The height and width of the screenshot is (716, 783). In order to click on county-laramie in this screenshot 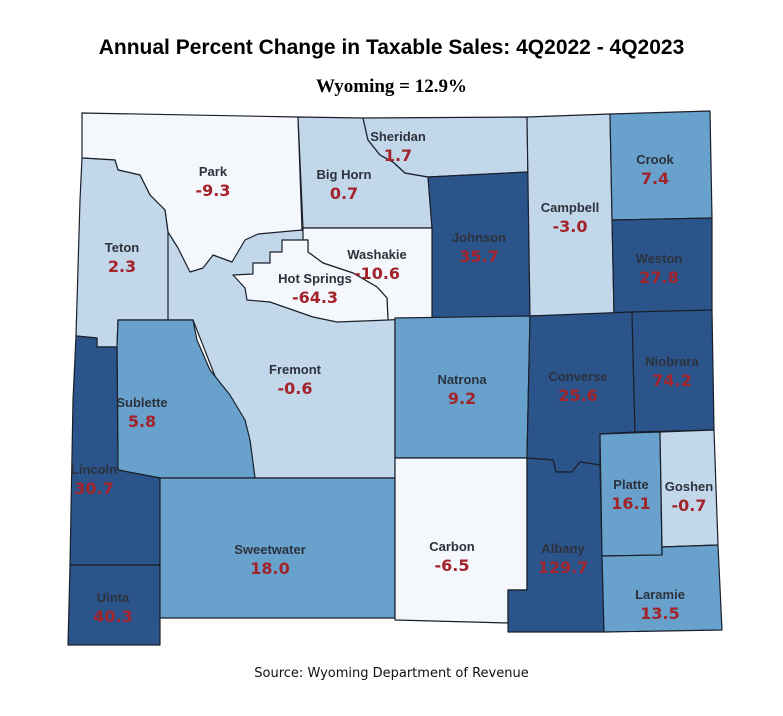, I will do `click(662, 588)`.